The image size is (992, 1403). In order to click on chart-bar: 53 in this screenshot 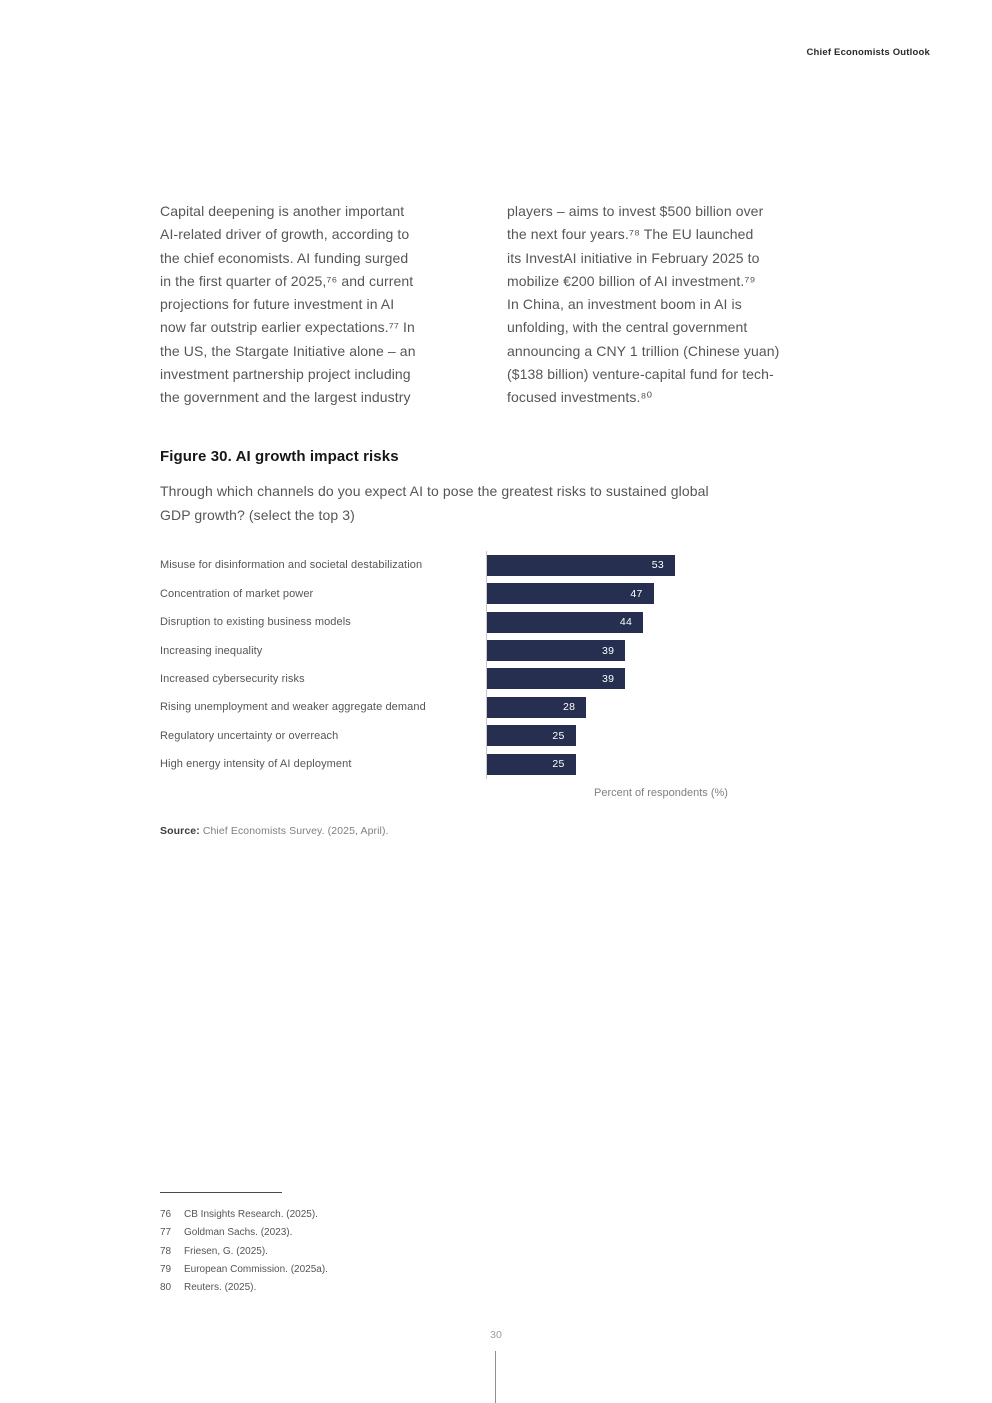, I will do `click(581, 565)`.